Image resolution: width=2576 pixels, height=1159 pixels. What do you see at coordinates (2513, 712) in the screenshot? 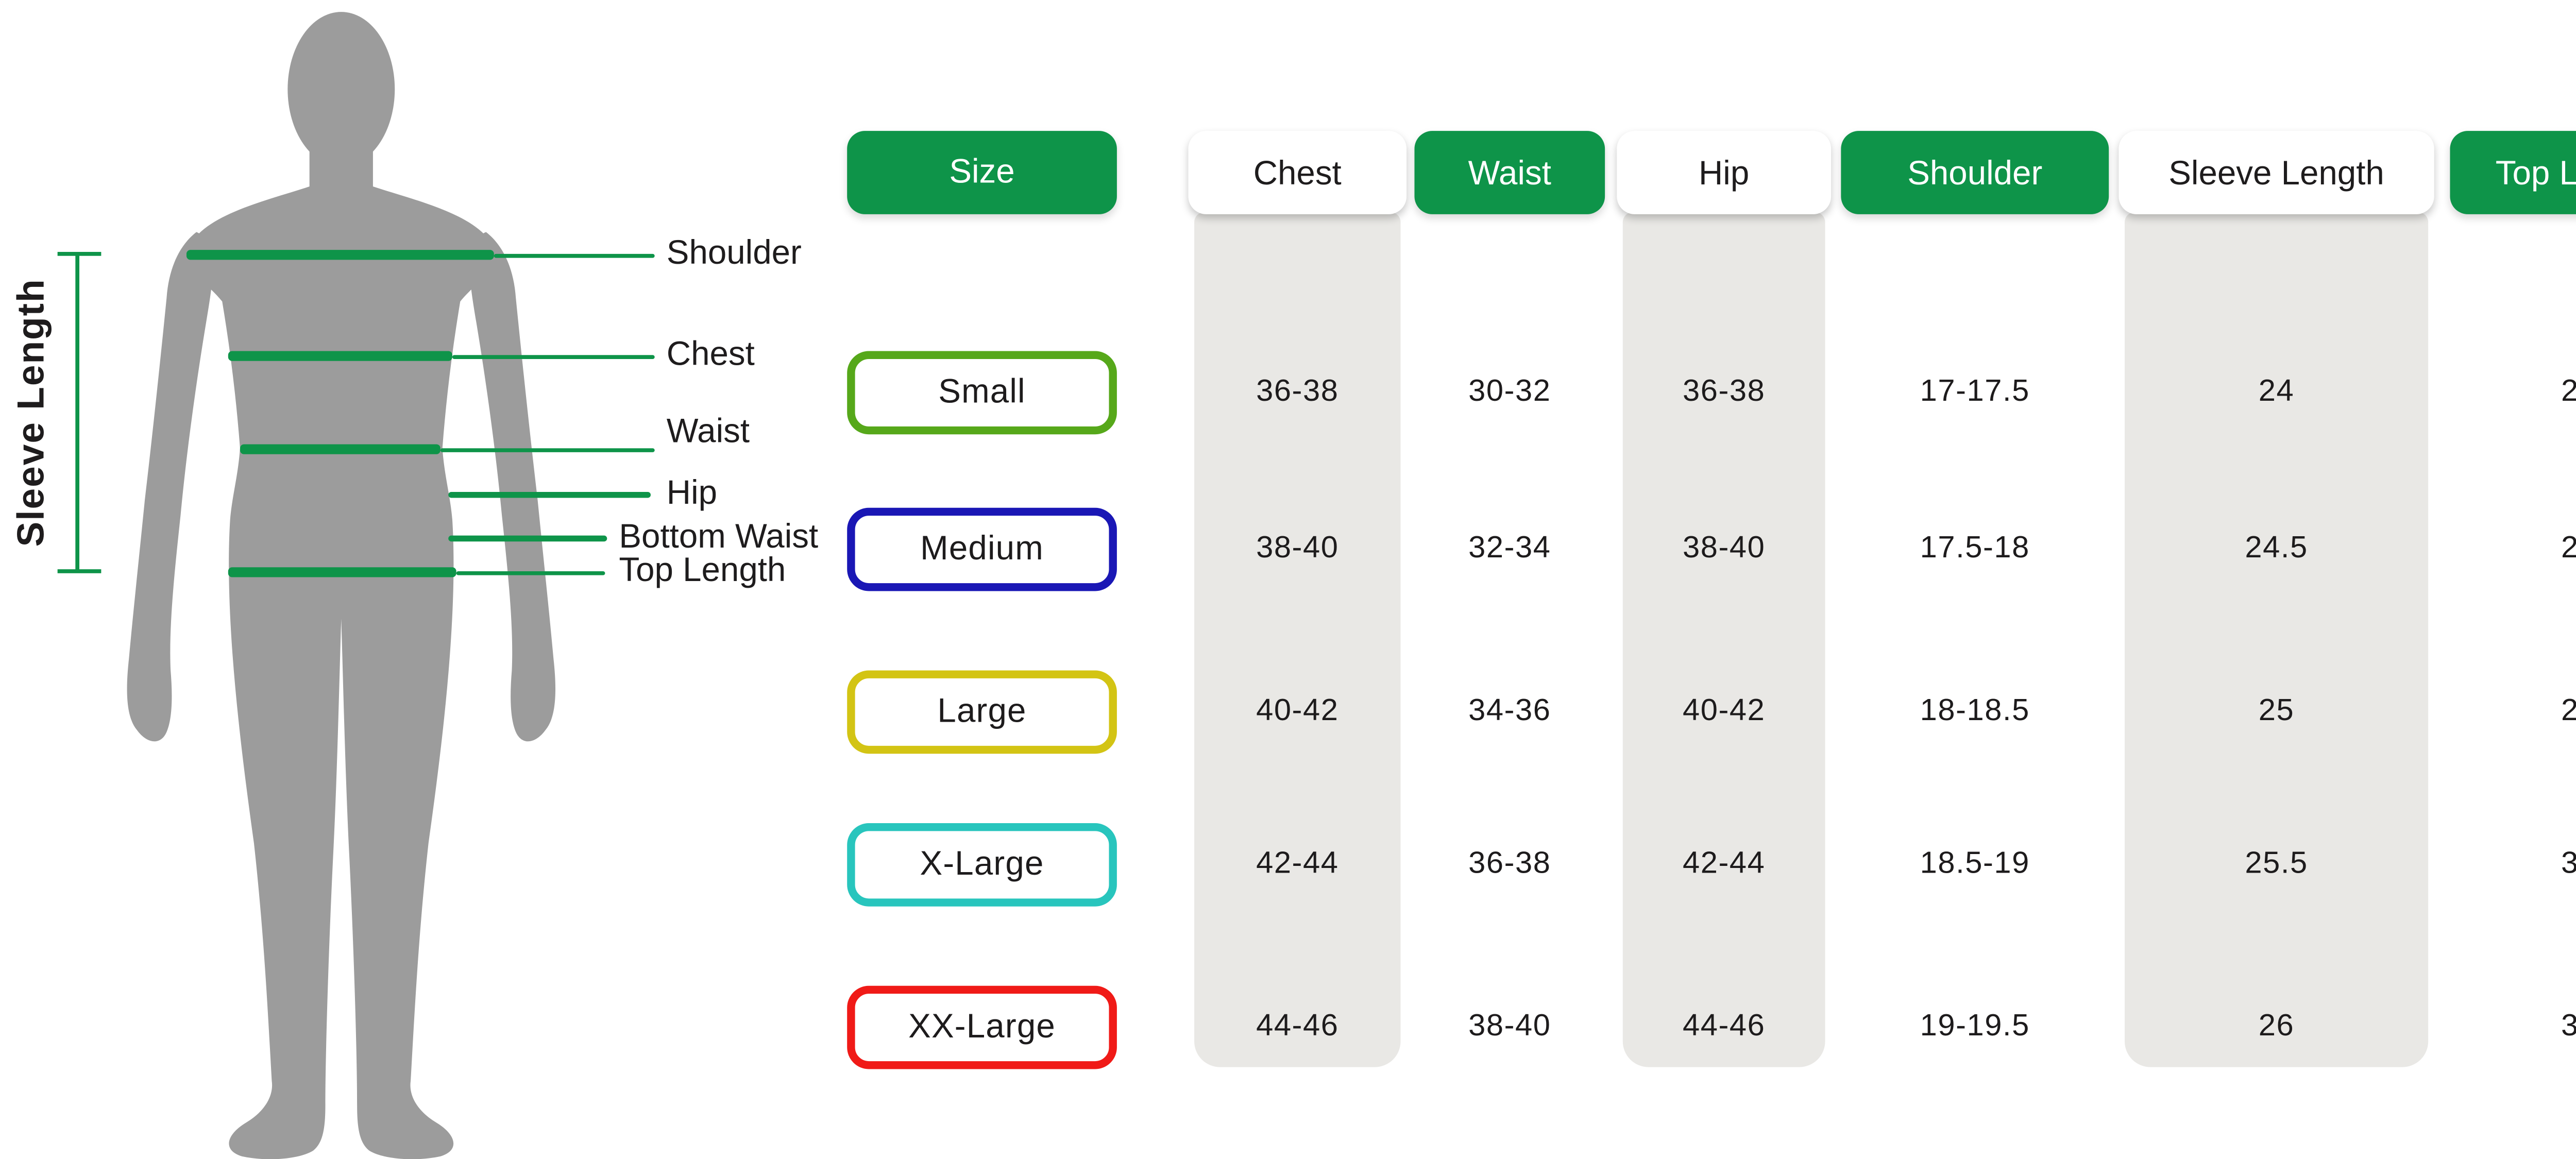
I see `cell-top-length-large: 29` at bounding box center [2513, 712].